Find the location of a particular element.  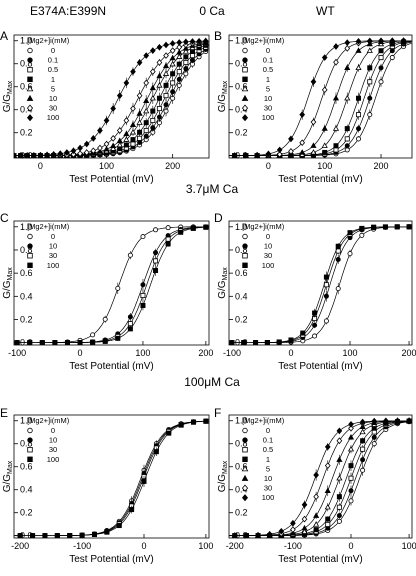

legend-label: 0 is located at coordinates (53, 236).